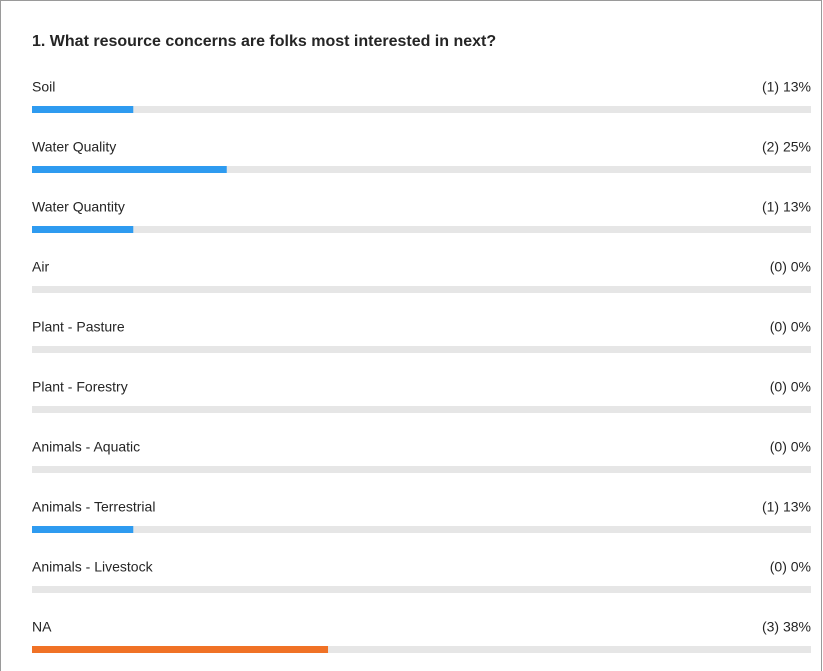 The width and height of the screenshot is (823, 671). What do you see at coordinates (86, 447) in the screenshot?
I see `option-label: Animals - Aquatic` at bounding box center [86, 447].